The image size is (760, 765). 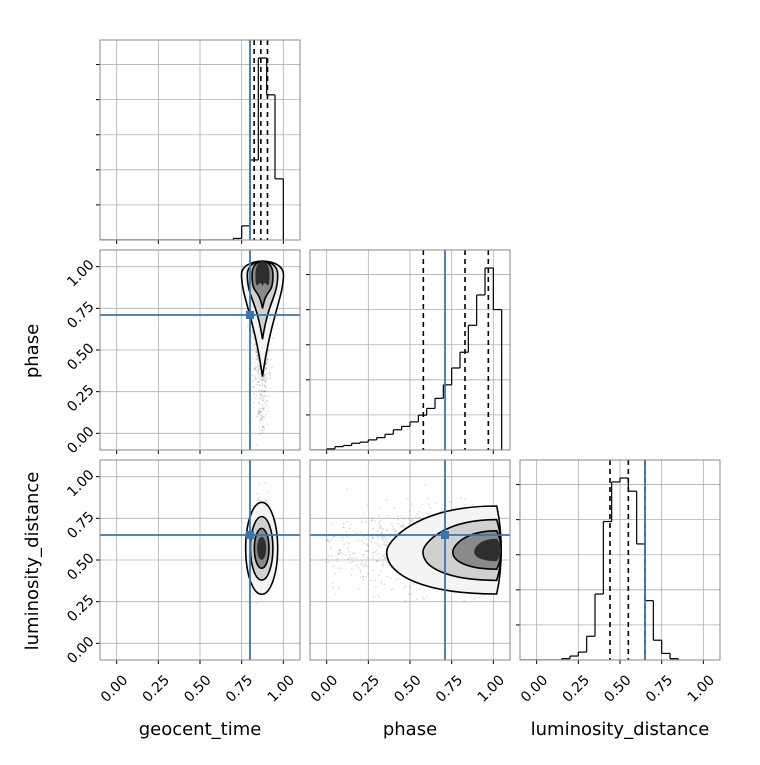 I want to click on joint-body, so click(x=413, y=542).